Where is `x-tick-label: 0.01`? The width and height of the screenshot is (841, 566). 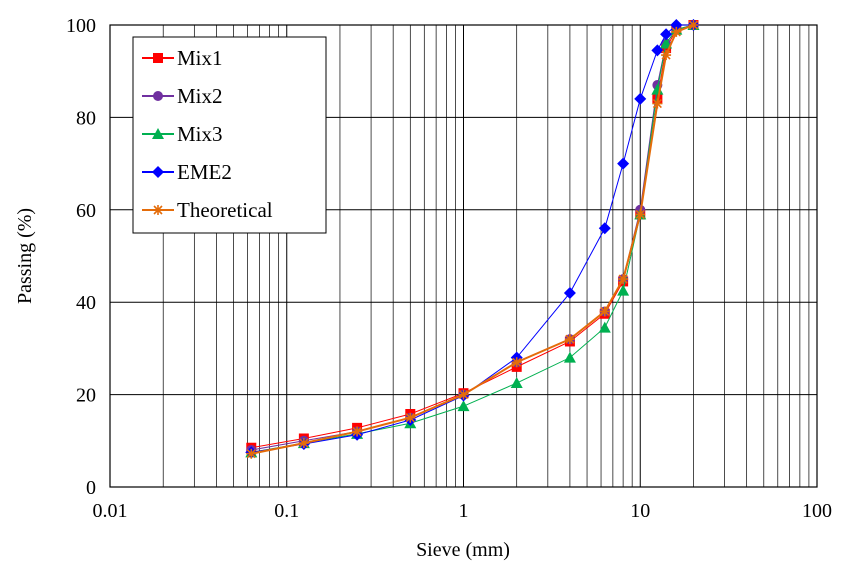 x-tick-label: 0.01 is located at coordinates (110, 511).